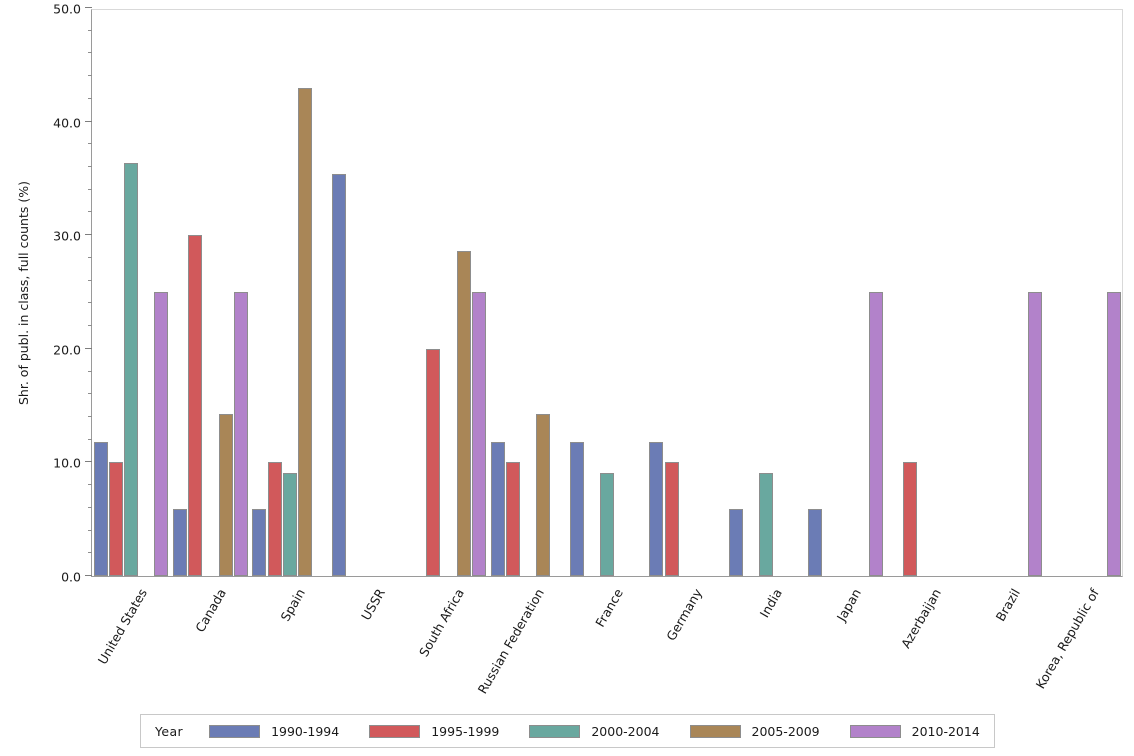  I want to click on y-axis-tick-label: 30.0, so click(67, 236).